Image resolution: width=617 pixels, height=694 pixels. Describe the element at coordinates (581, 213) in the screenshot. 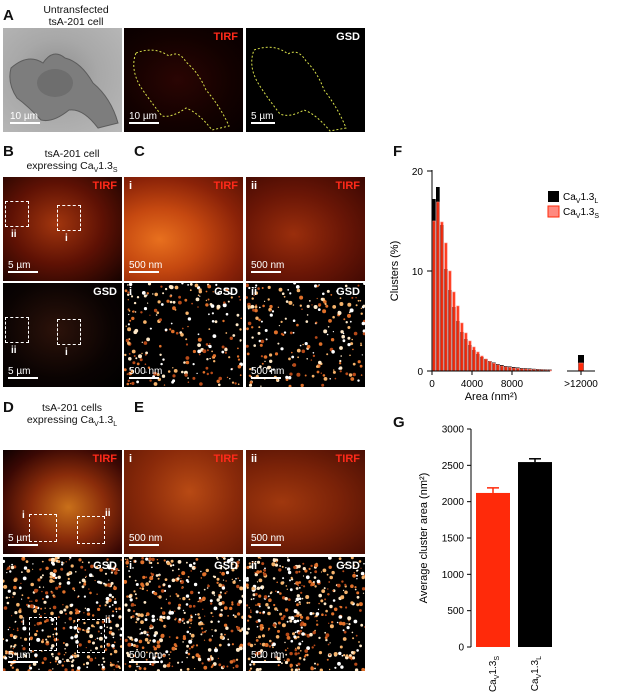

I see `legend-label-s: CaV1.3S` at that location.